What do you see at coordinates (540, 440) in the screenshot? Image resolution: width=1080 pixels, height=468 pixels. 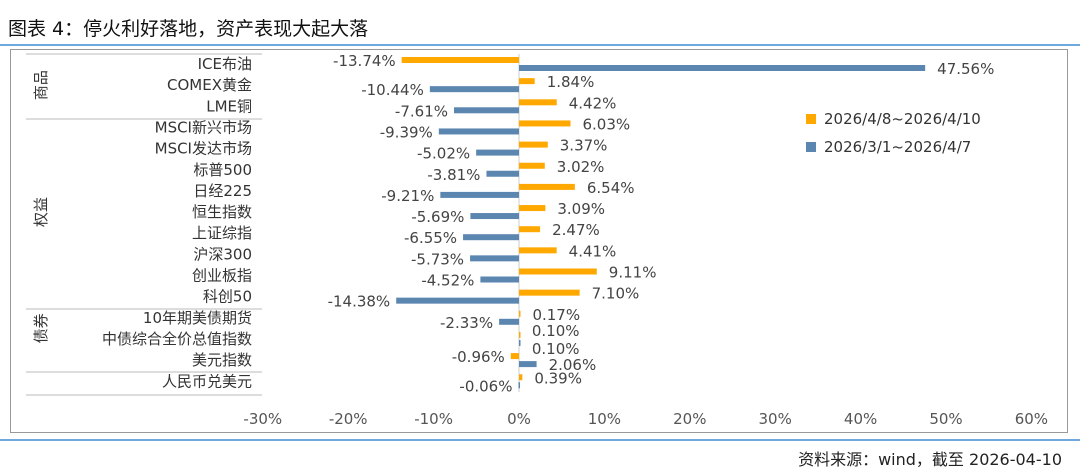 I see `footer-divider` at bounding box center [540, 440].